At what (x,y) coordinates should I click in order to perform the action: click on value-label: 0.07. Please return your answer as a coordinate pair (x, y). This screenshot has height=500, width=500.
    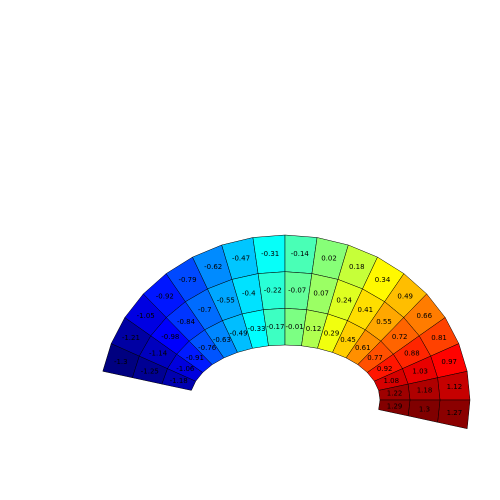
    Looking at the image, I should click on (321, 294).